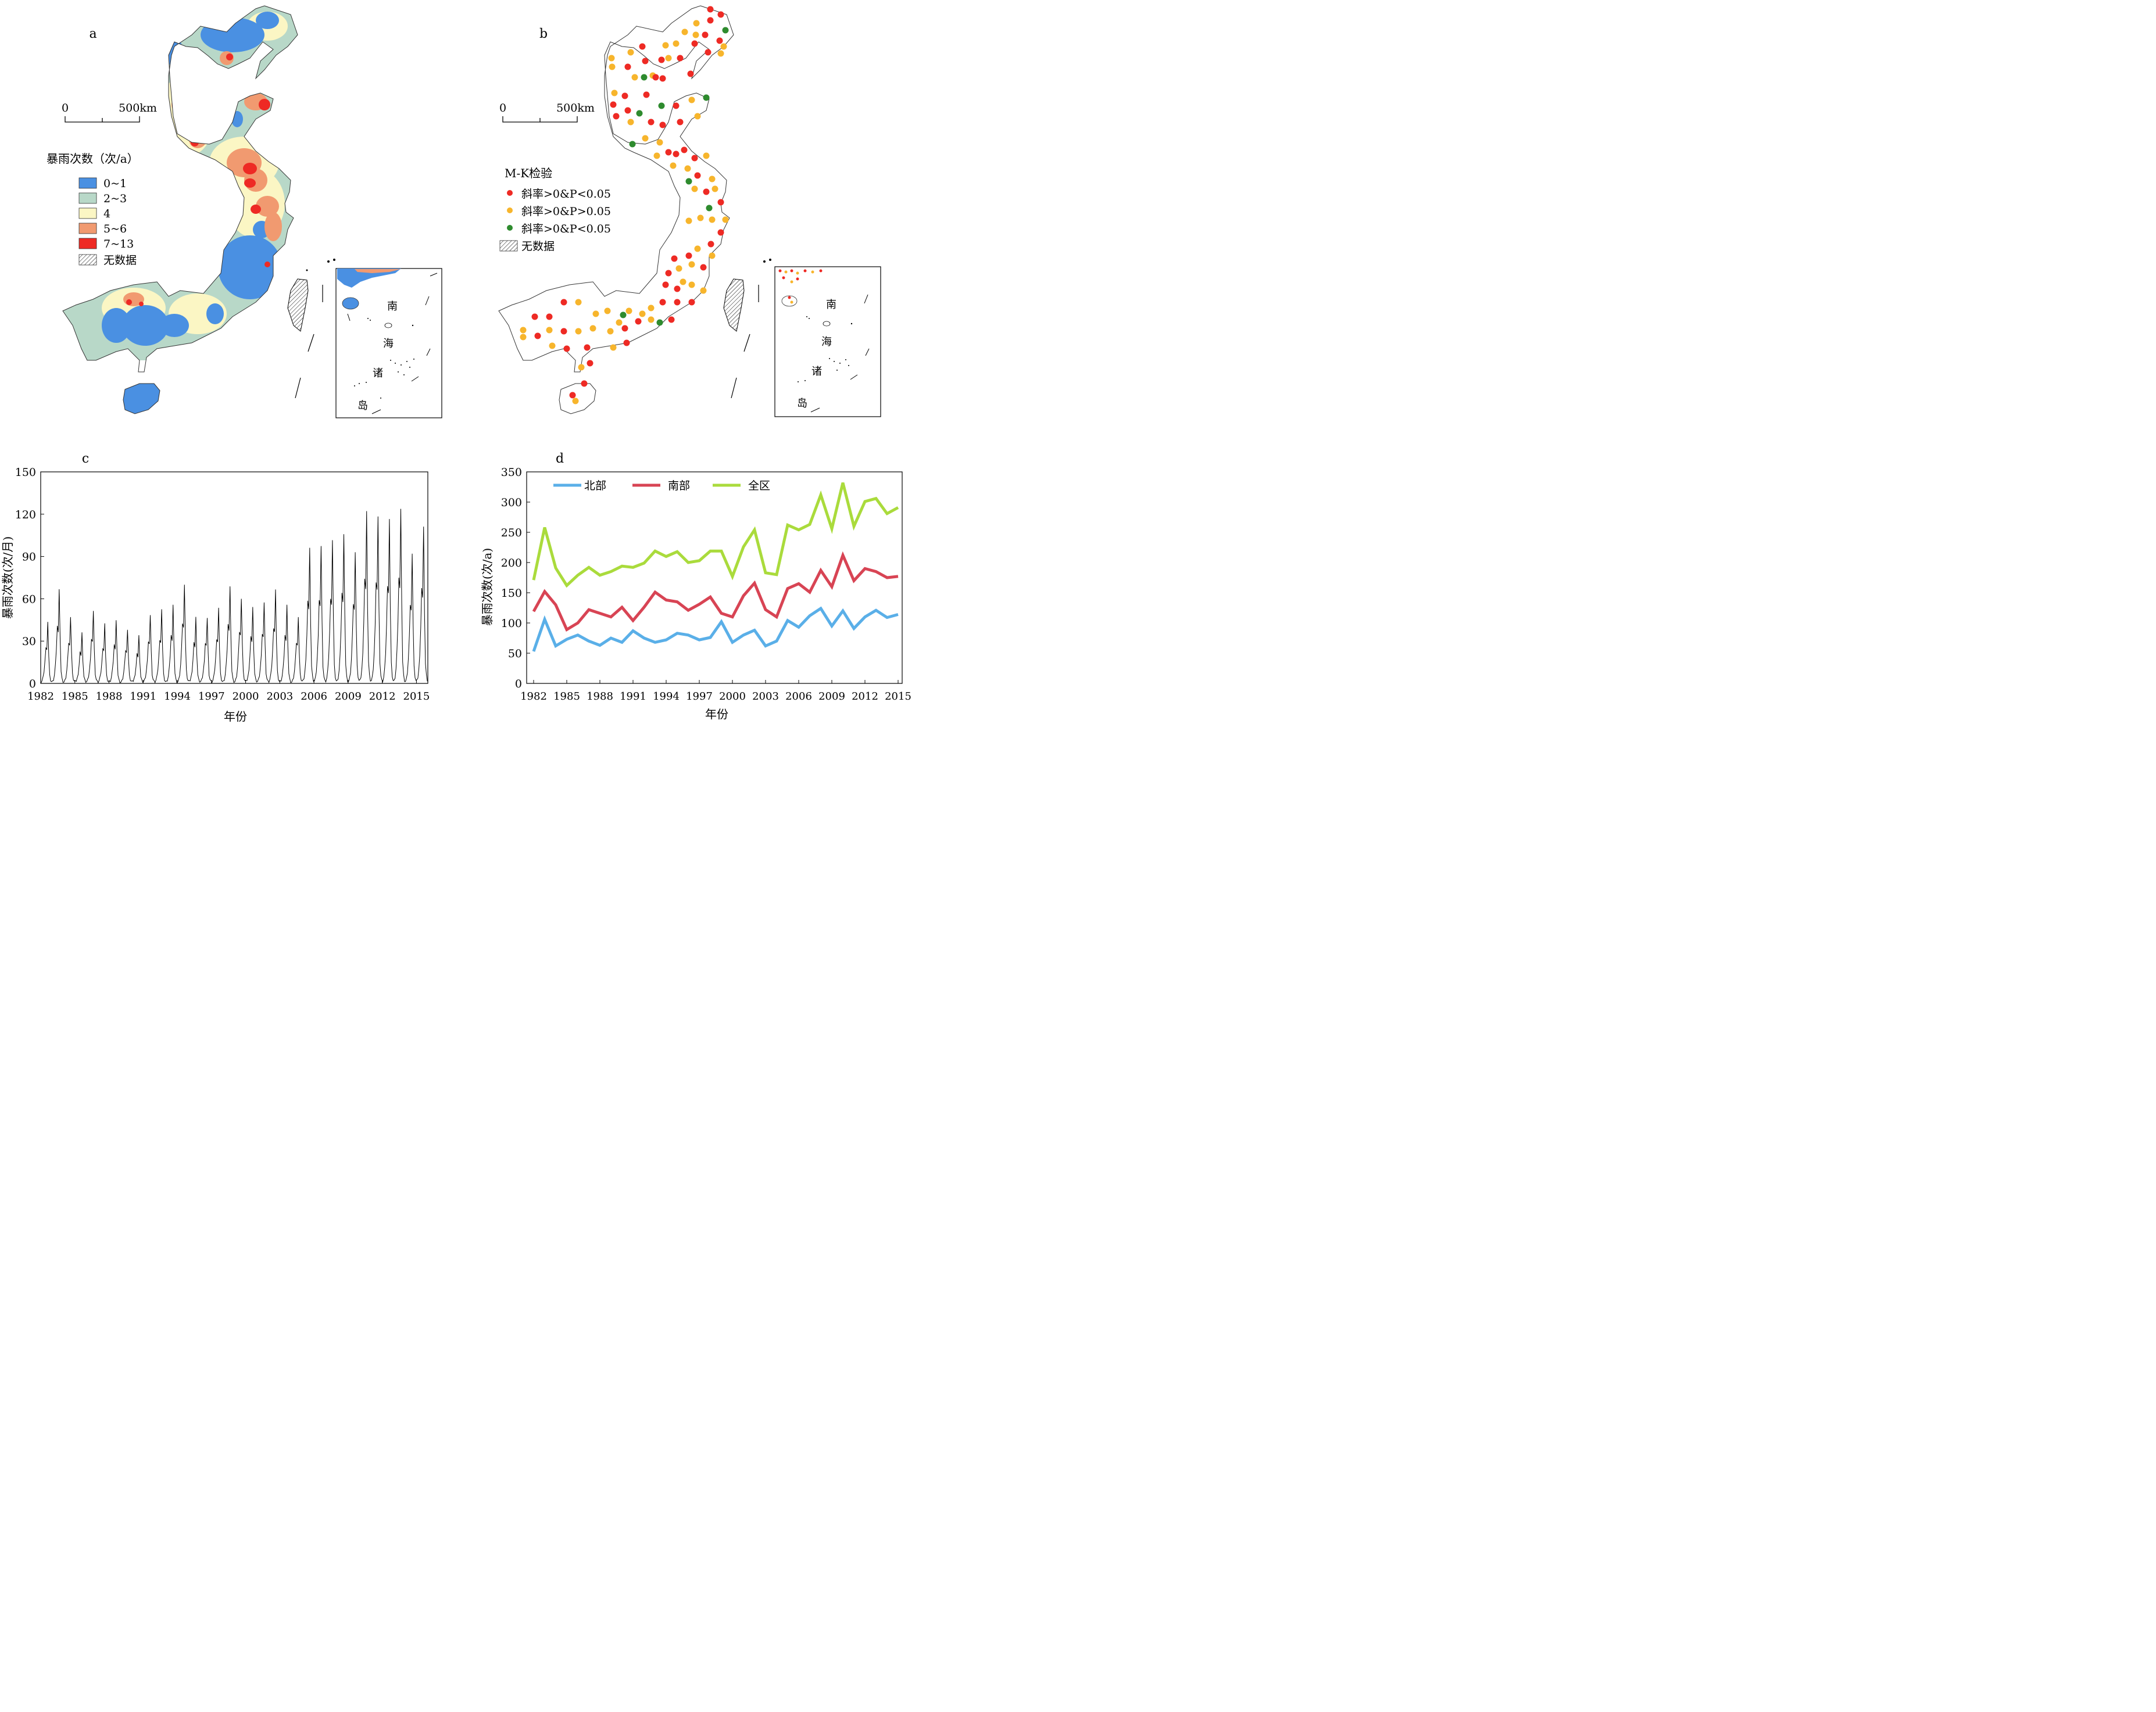 Image resolution: width=2156 pixels, height=1712 pixels. I want to click on panel-c-x-tick-label-6: 2000, so click(246, 696).